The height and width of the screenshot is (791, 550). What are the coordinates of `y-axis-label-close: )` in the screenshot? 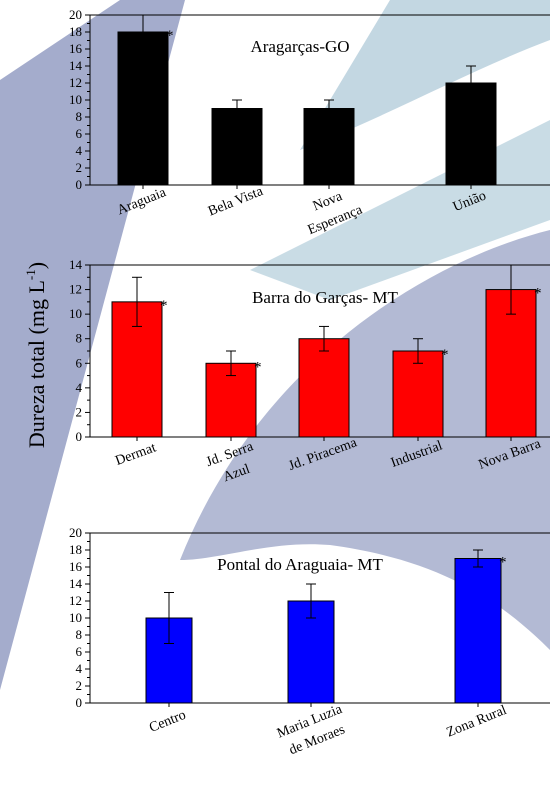 It's located at (36, 265).